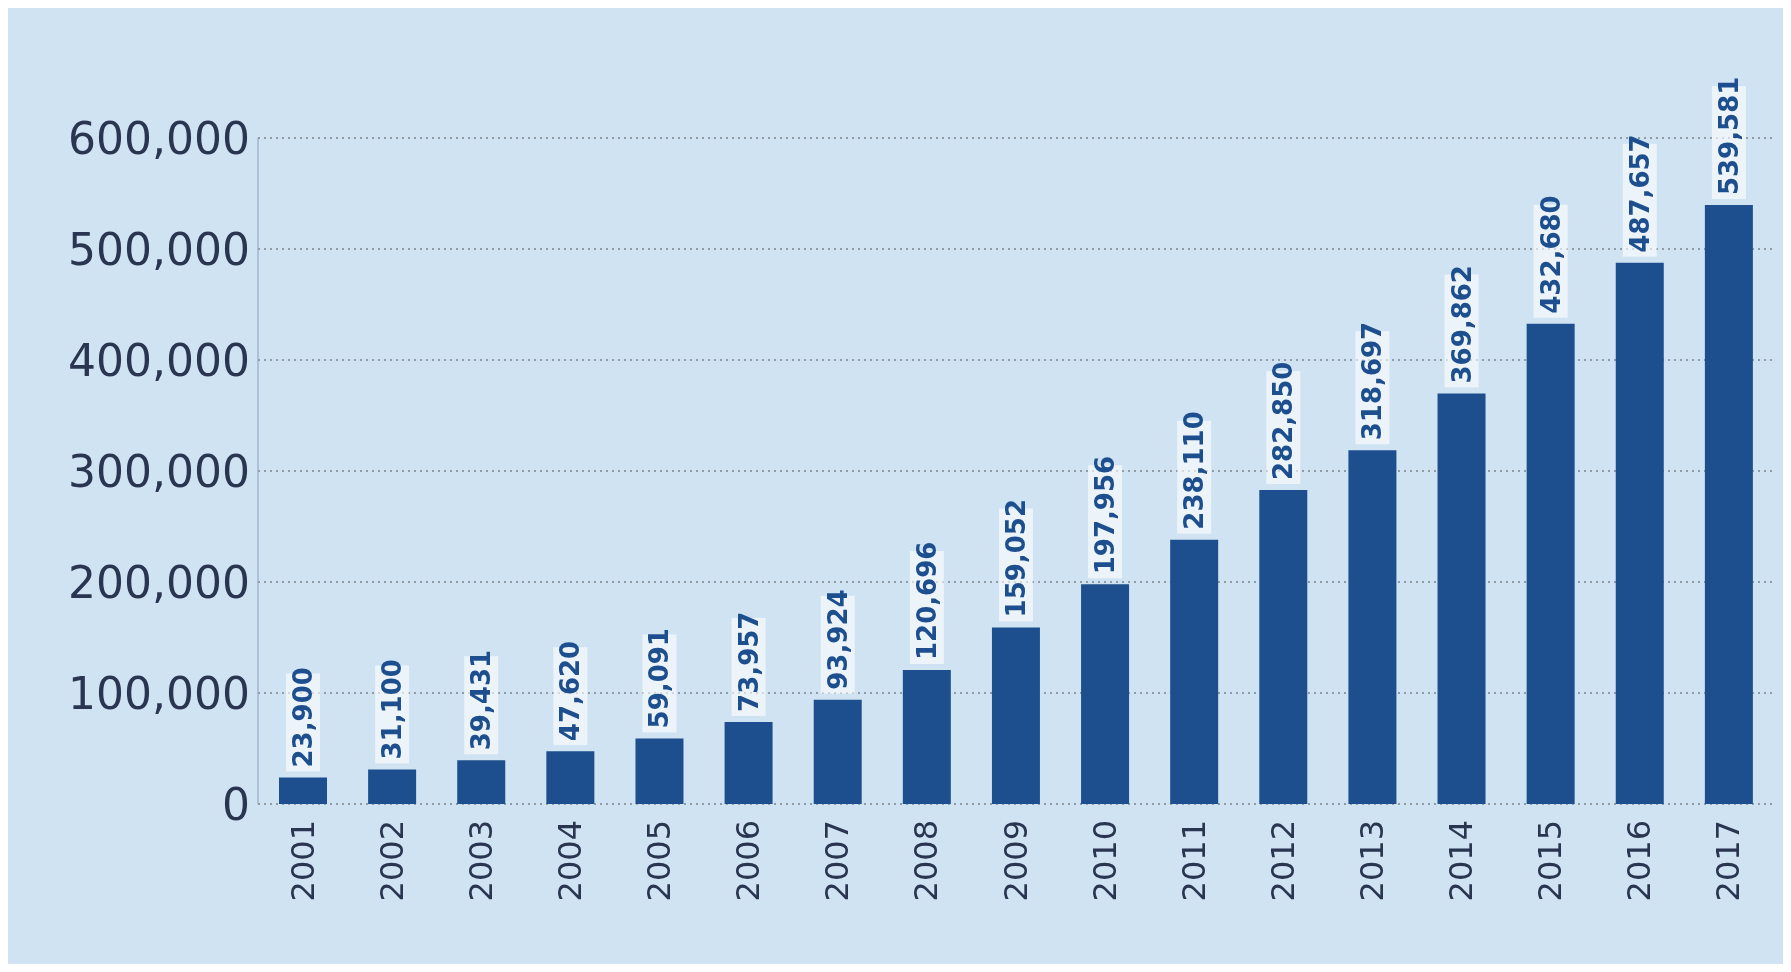 The width and height of the screenshot is (1791, 972). Describe the element at coordinates (1104, 861) in the screenshot. I see `x-tick-label: 2010` at that location.